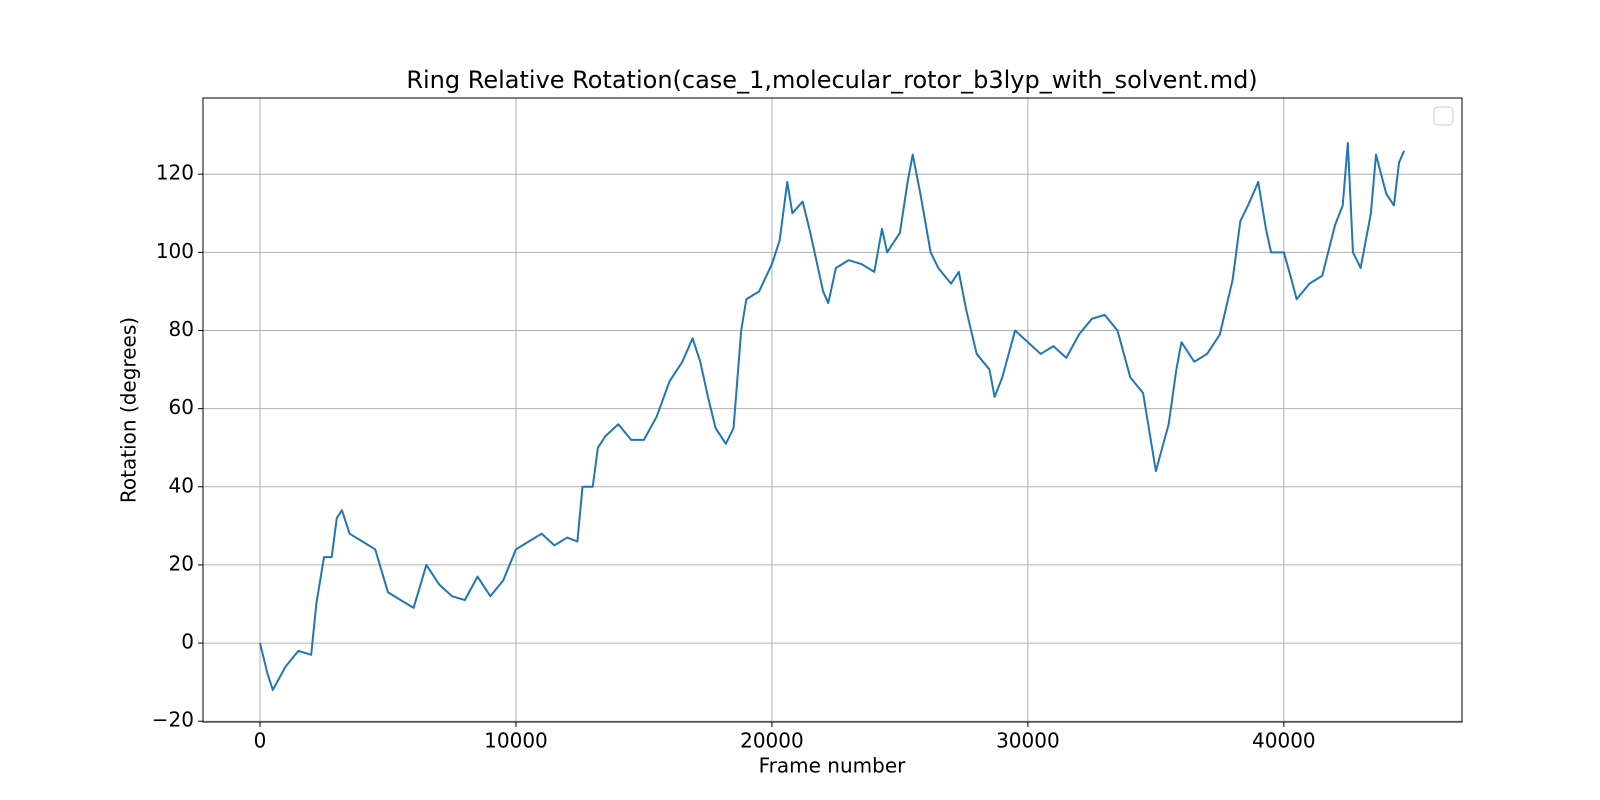  Describe the element at coordinates (1284, 741) in the screenshot. I see `x-tick-label: 40000` at that location.